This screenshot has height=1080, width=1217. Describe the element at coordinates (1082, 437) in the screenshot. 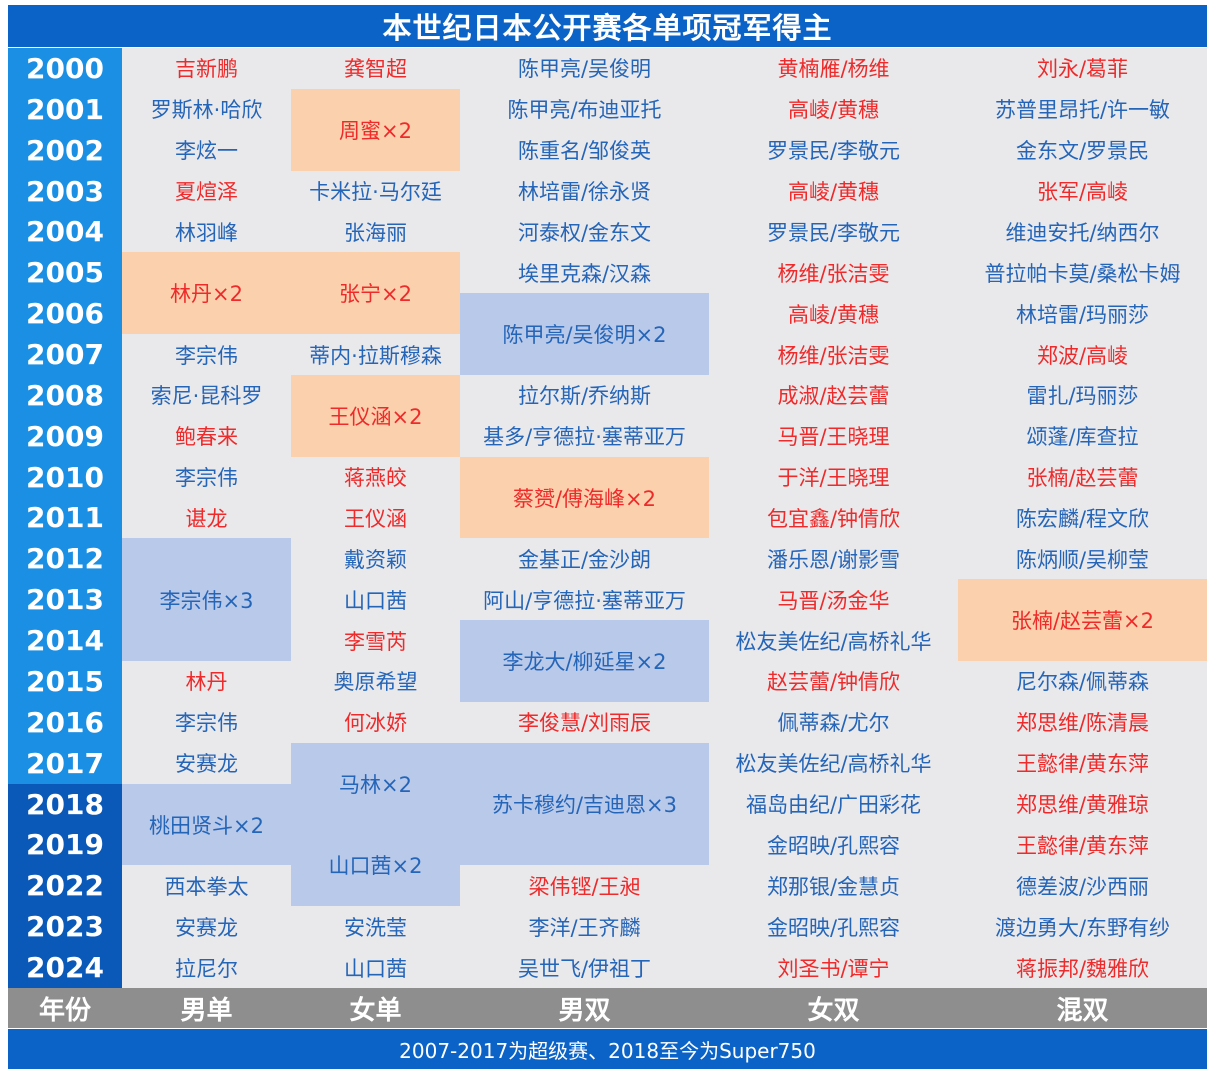

I see `mixed-doubles-cell: 颂蓬/库查拉` at that location.